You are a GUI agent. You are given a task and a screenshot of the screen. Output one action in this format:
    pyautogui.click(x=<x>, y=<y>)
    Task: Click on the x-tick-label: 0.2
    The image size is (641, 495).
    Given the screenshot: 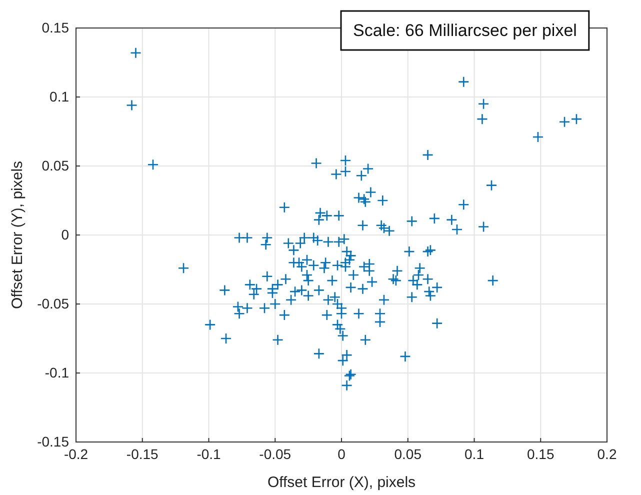 What is the action you would take?
    pyautogui.click(x=607, y=454)
    